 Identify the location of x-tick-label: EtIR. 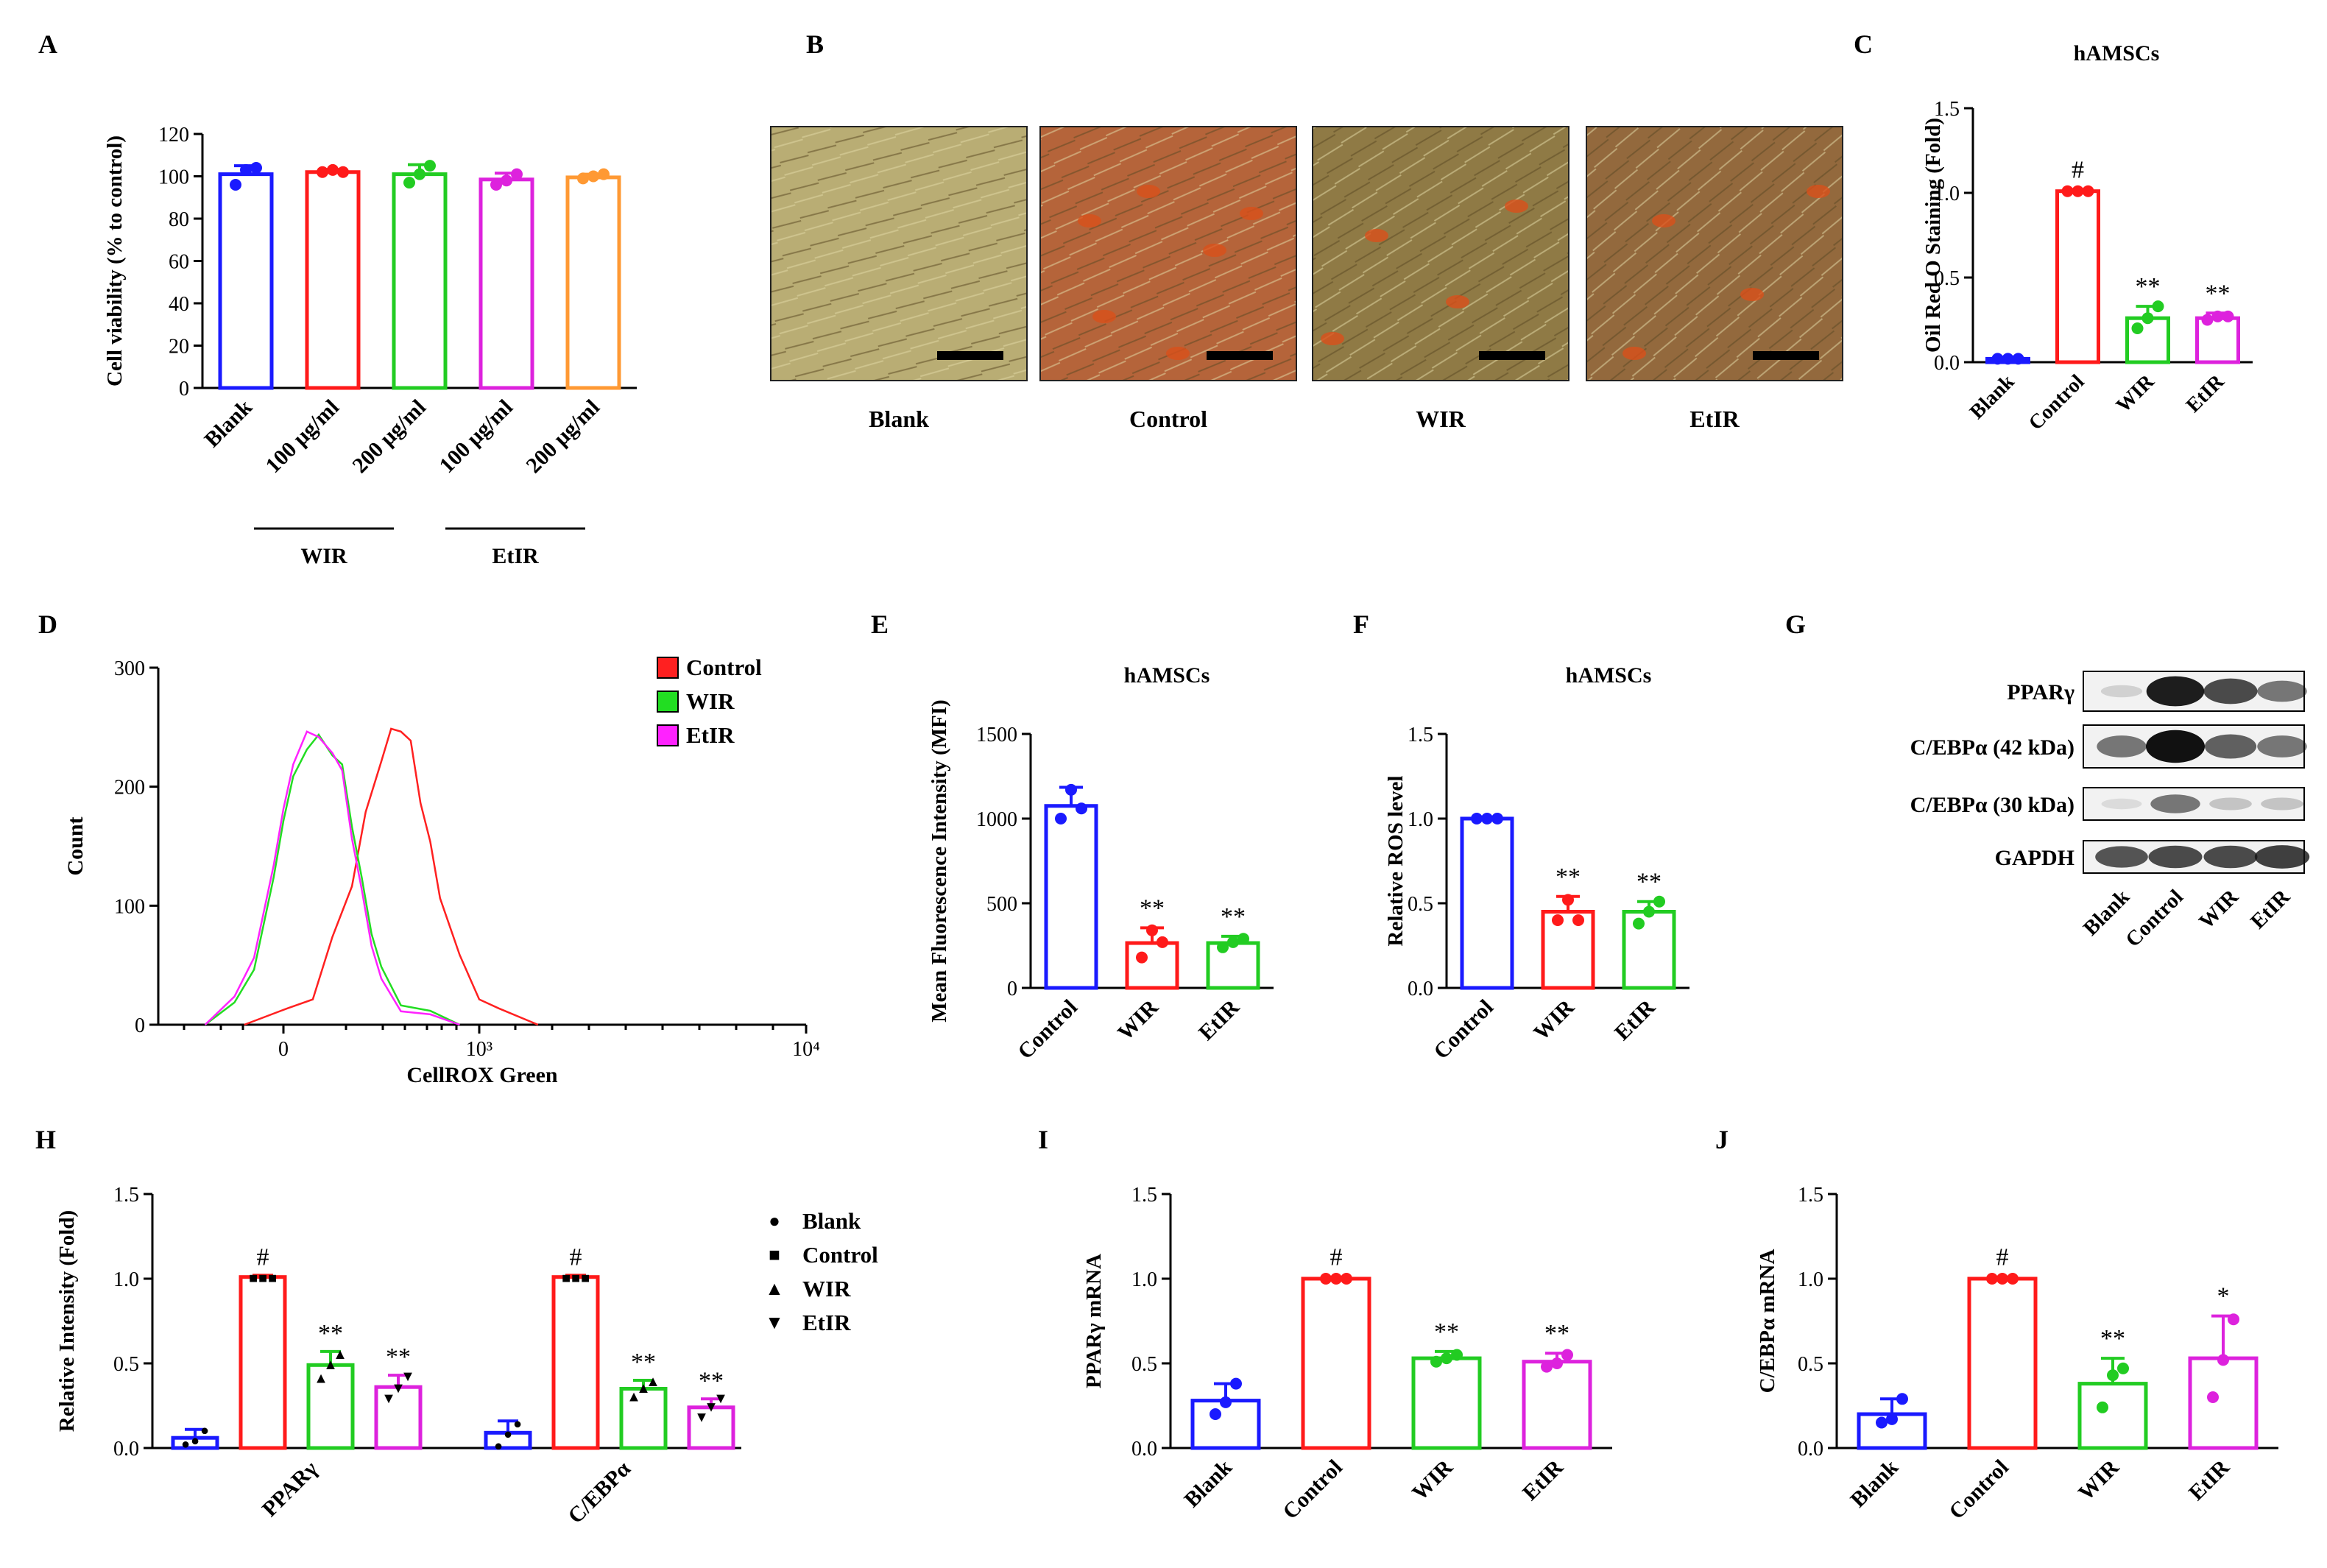
(1219, 1020).